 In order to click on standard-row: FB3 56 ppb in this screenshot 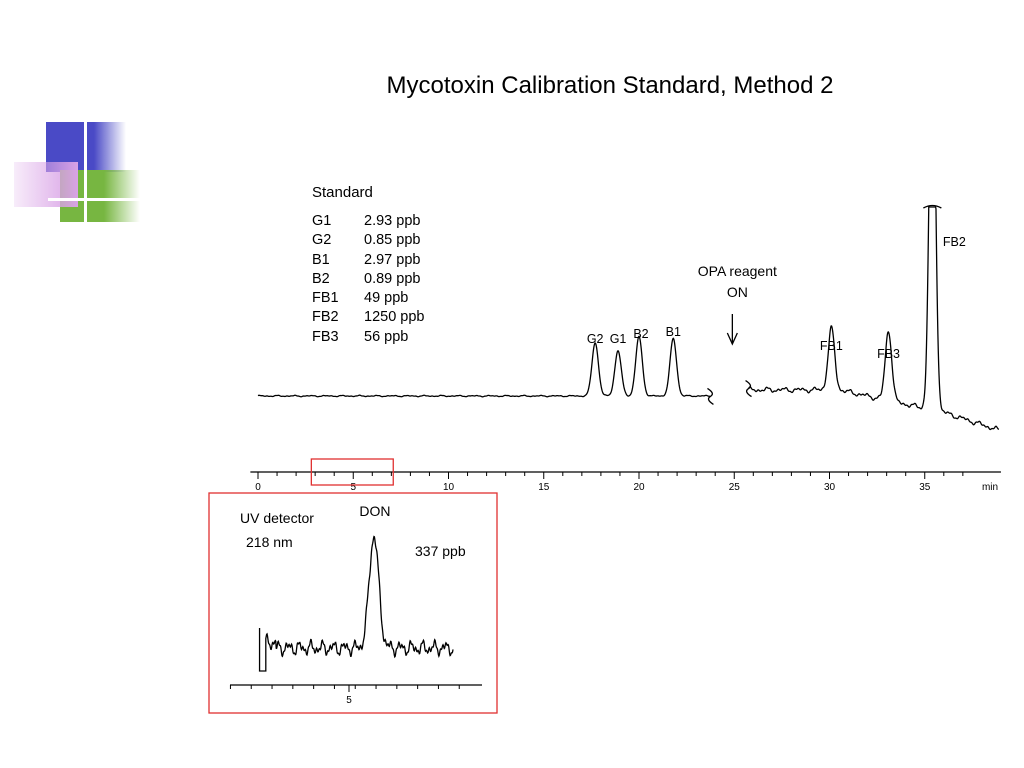, I will do `click(368, 337)`.